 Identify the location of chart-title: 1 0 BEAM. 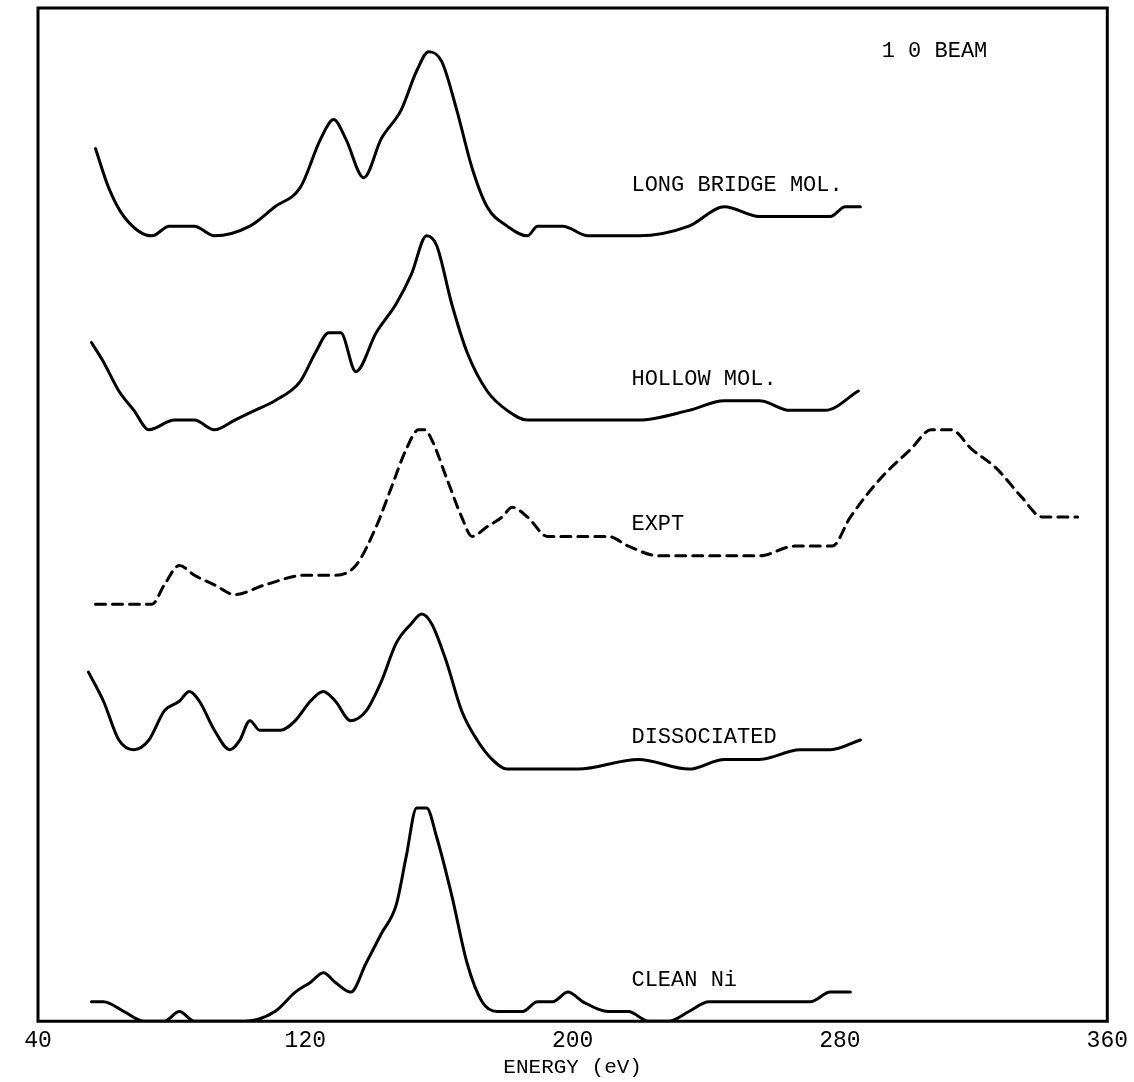
(934, 51).